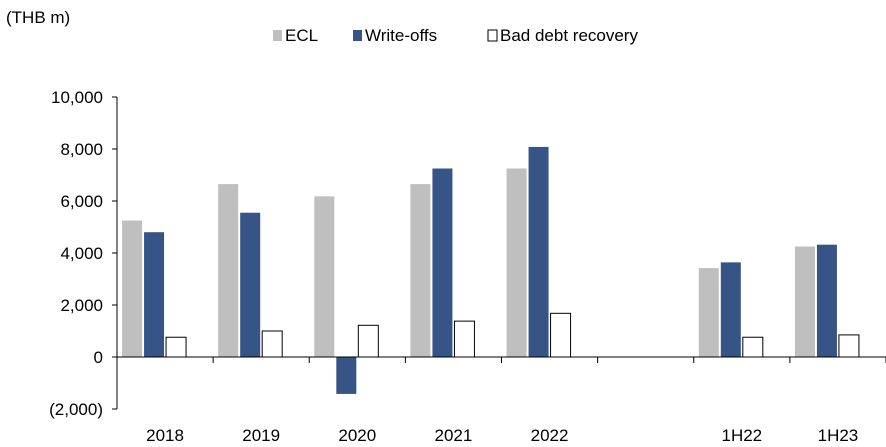  What do you see at coordinates (77, 97) in the screenshot?
I see `y-tick-label: 10,000` at bounding box center [77, 97].